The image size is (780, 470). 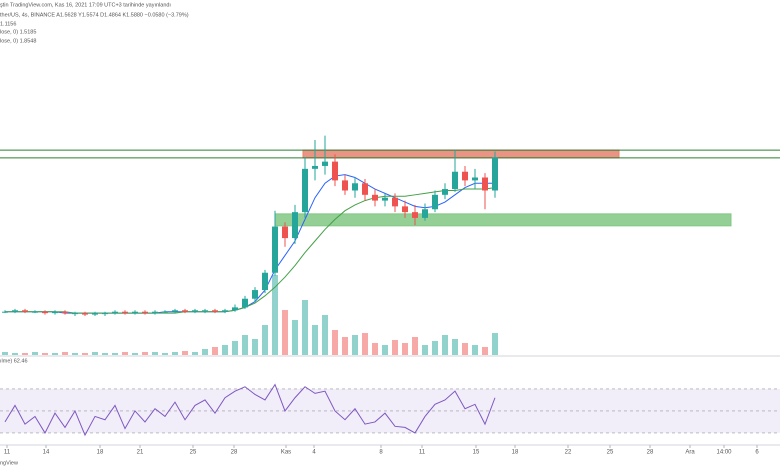 I want to click on x-tick-label: 14:00, so click(x=724, y=453).